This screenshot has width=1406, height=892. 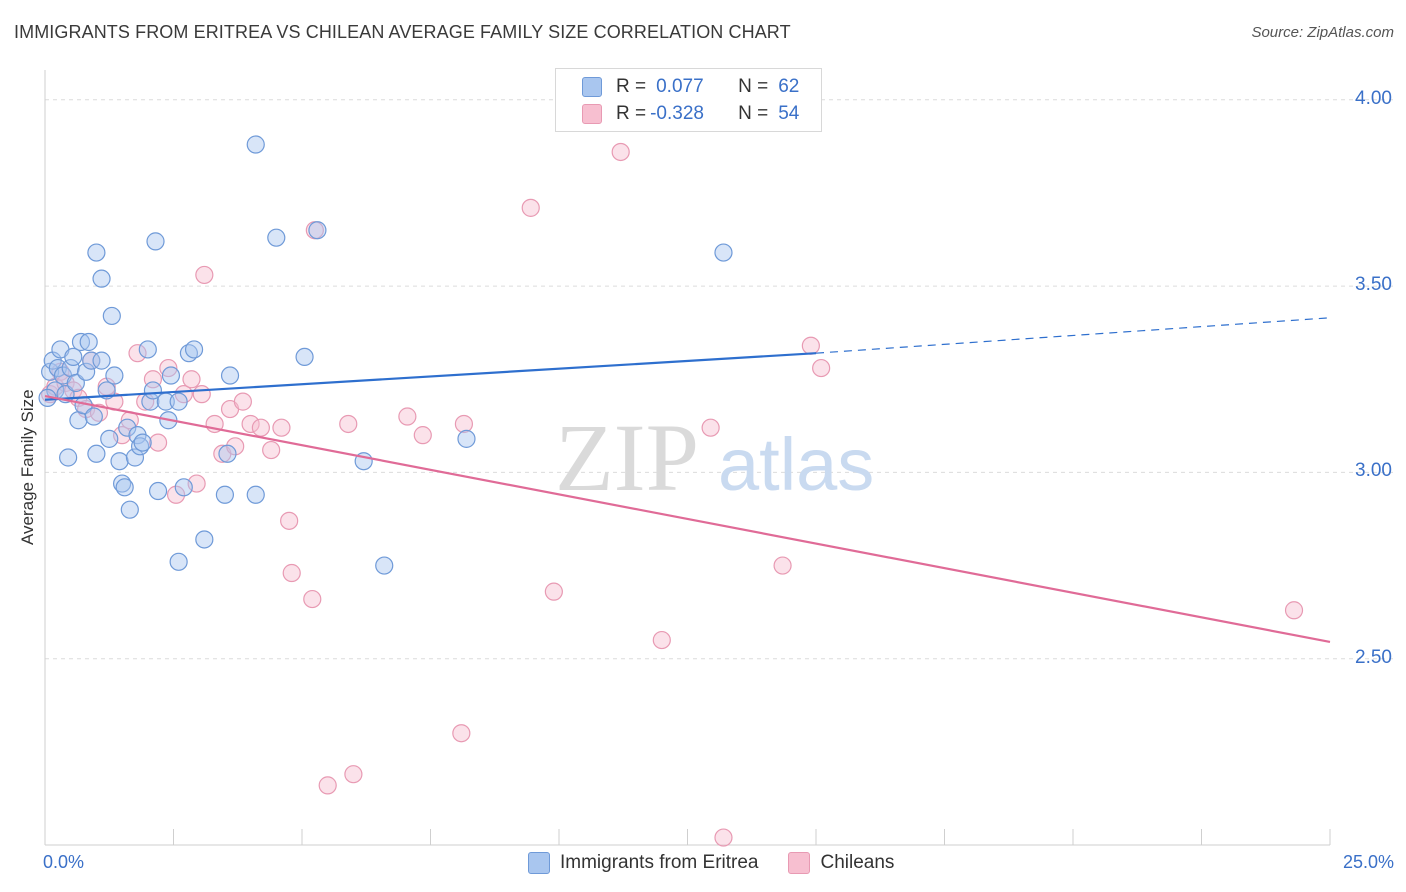 I want to click on legend-r-value: 0.077, so click(x=680, y=86).